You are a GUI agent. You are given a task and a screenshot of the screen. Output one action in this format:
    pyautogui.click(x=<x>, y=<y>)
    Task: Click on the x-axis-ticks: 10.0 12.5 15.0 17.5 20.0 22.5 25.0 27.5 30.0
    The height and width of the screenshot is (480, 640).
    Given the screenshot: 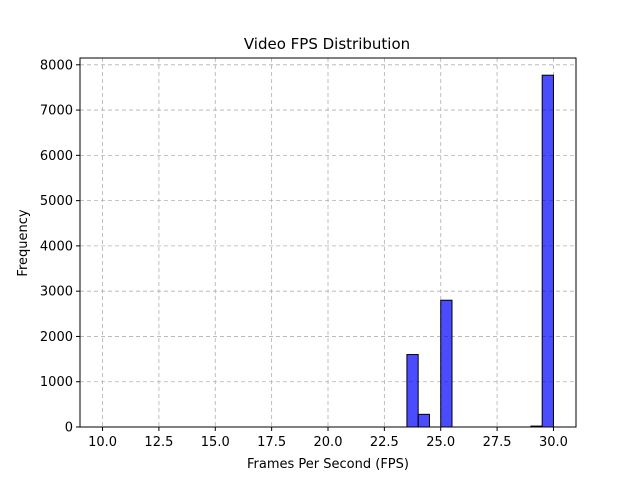 What is the action you would take?
    pyautogui.click(x=328, y=438)
    